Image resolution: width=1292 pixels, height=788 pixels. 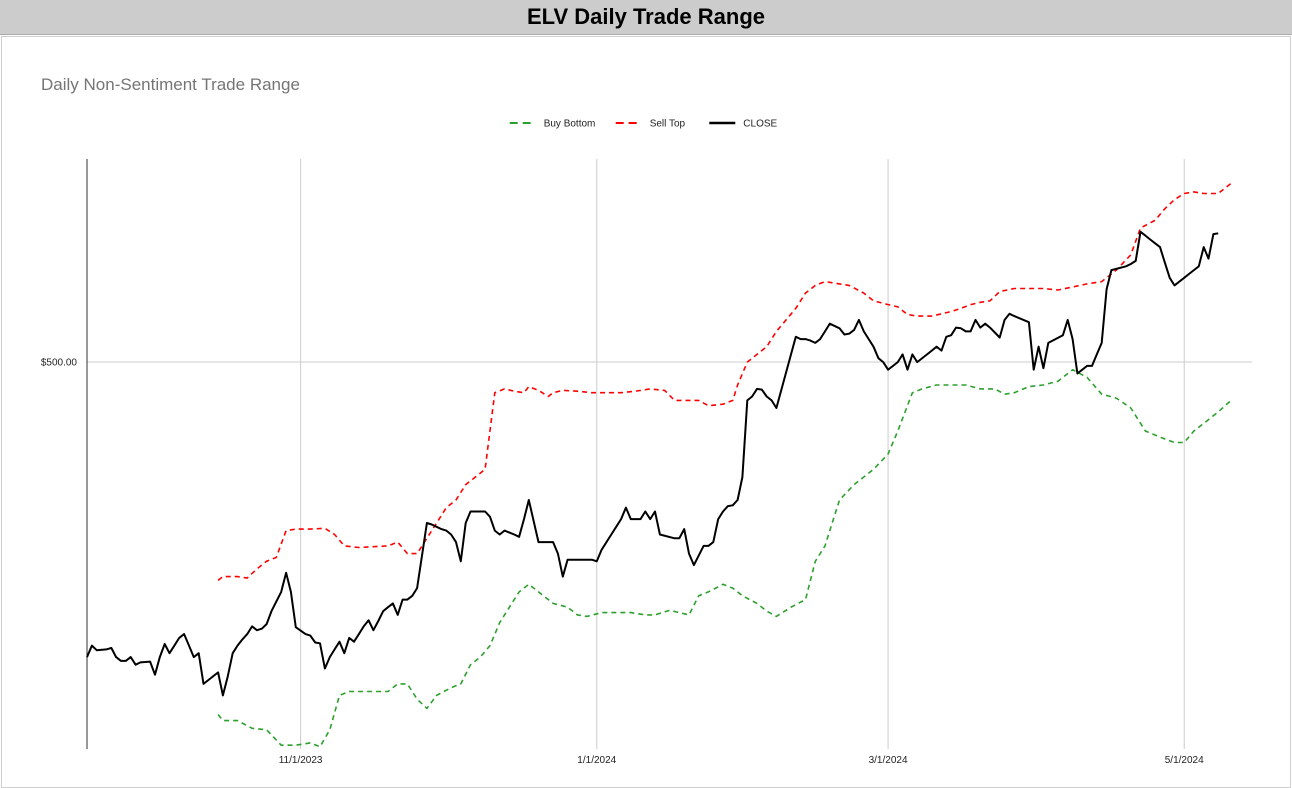 I want to click on page-title-bar: ELV Daily Trade Range, so click(x=646, y=17).